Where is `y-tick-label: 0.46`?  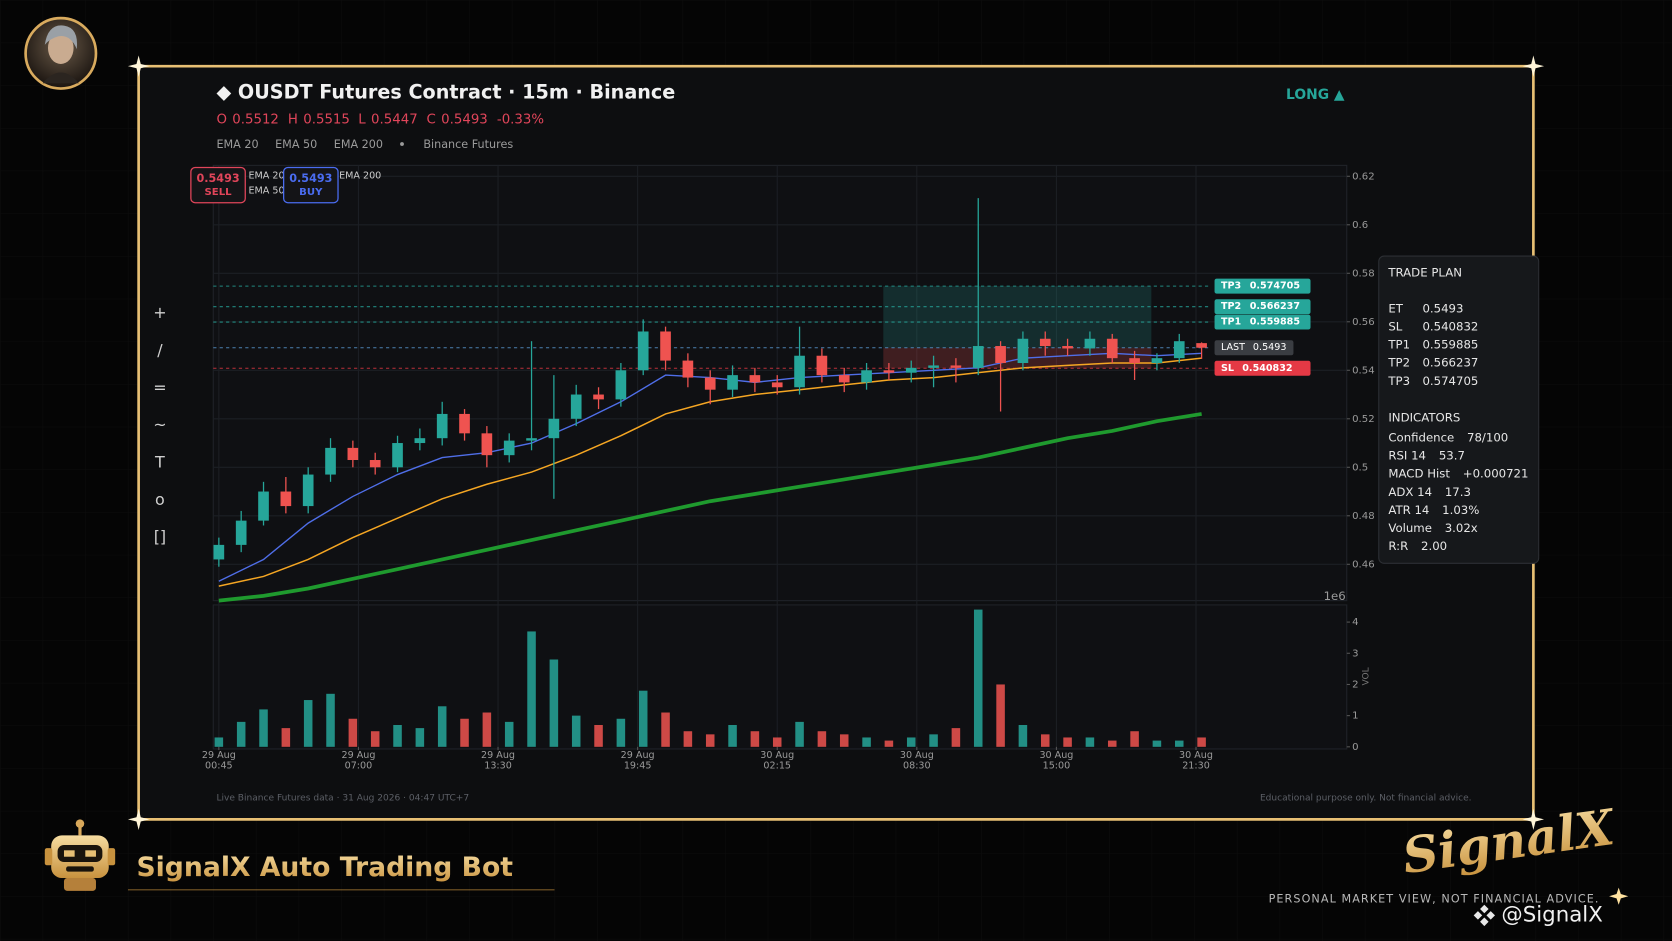
y-tick-label: 0.46 is located at coordinates (1363, 564).